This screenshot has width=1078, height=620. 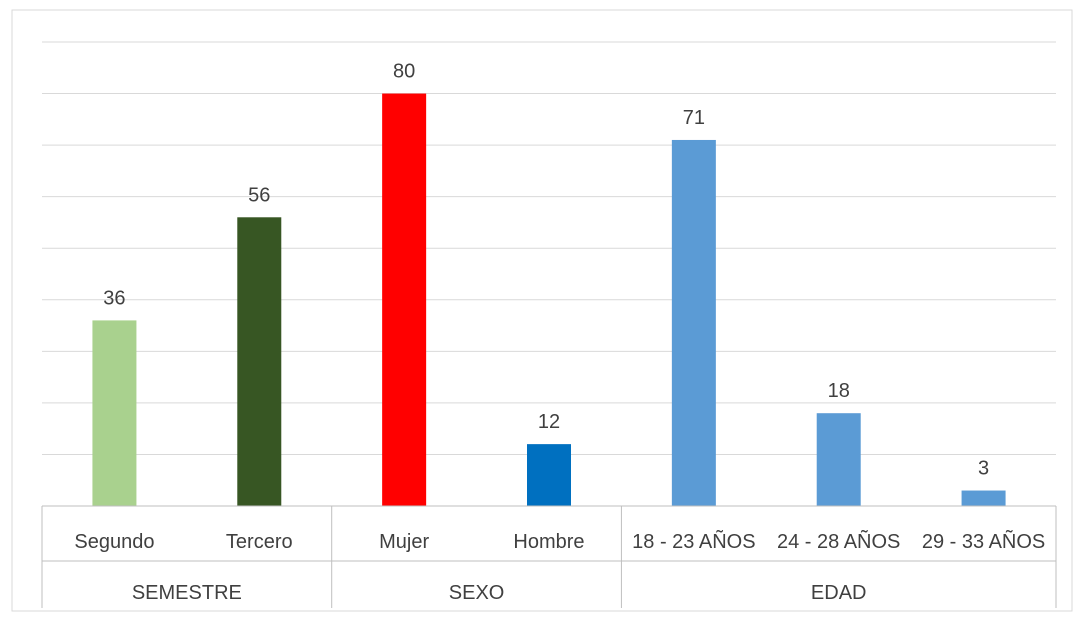 I want to click on category-label: Tercero, so click(x=259, y=542).